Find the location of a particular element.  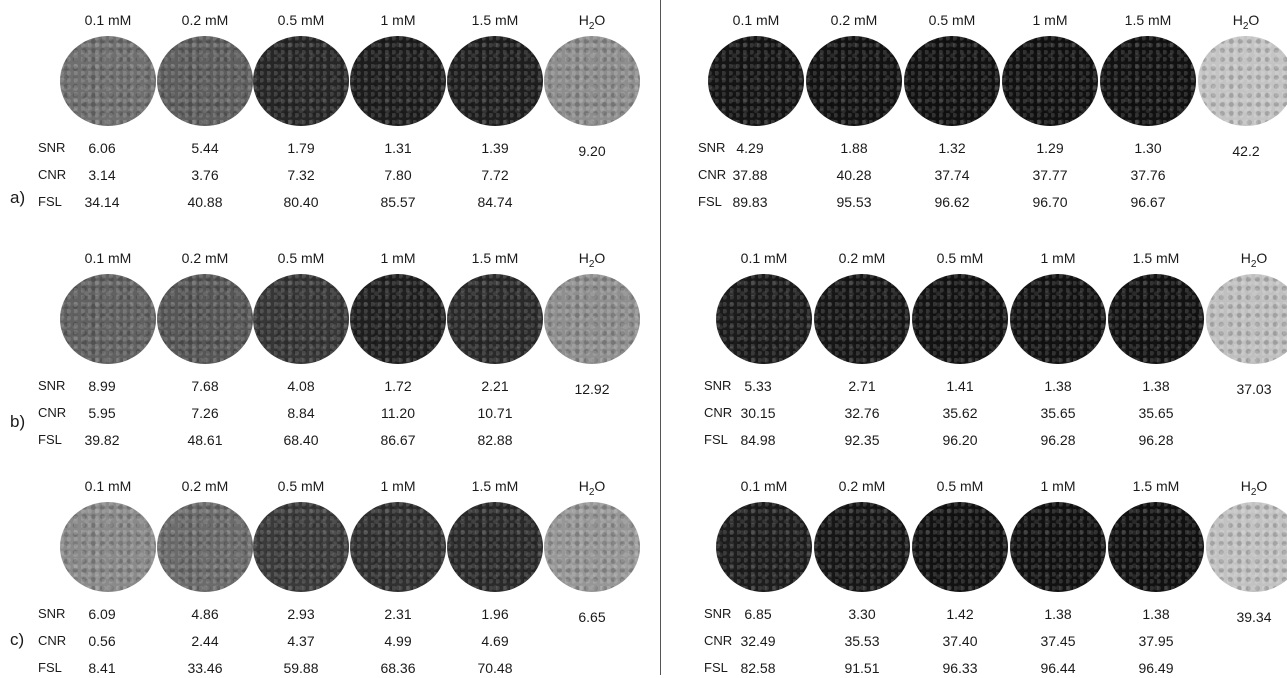

metric-value-snr: 42.2 is located at coordinates (1246, 151).